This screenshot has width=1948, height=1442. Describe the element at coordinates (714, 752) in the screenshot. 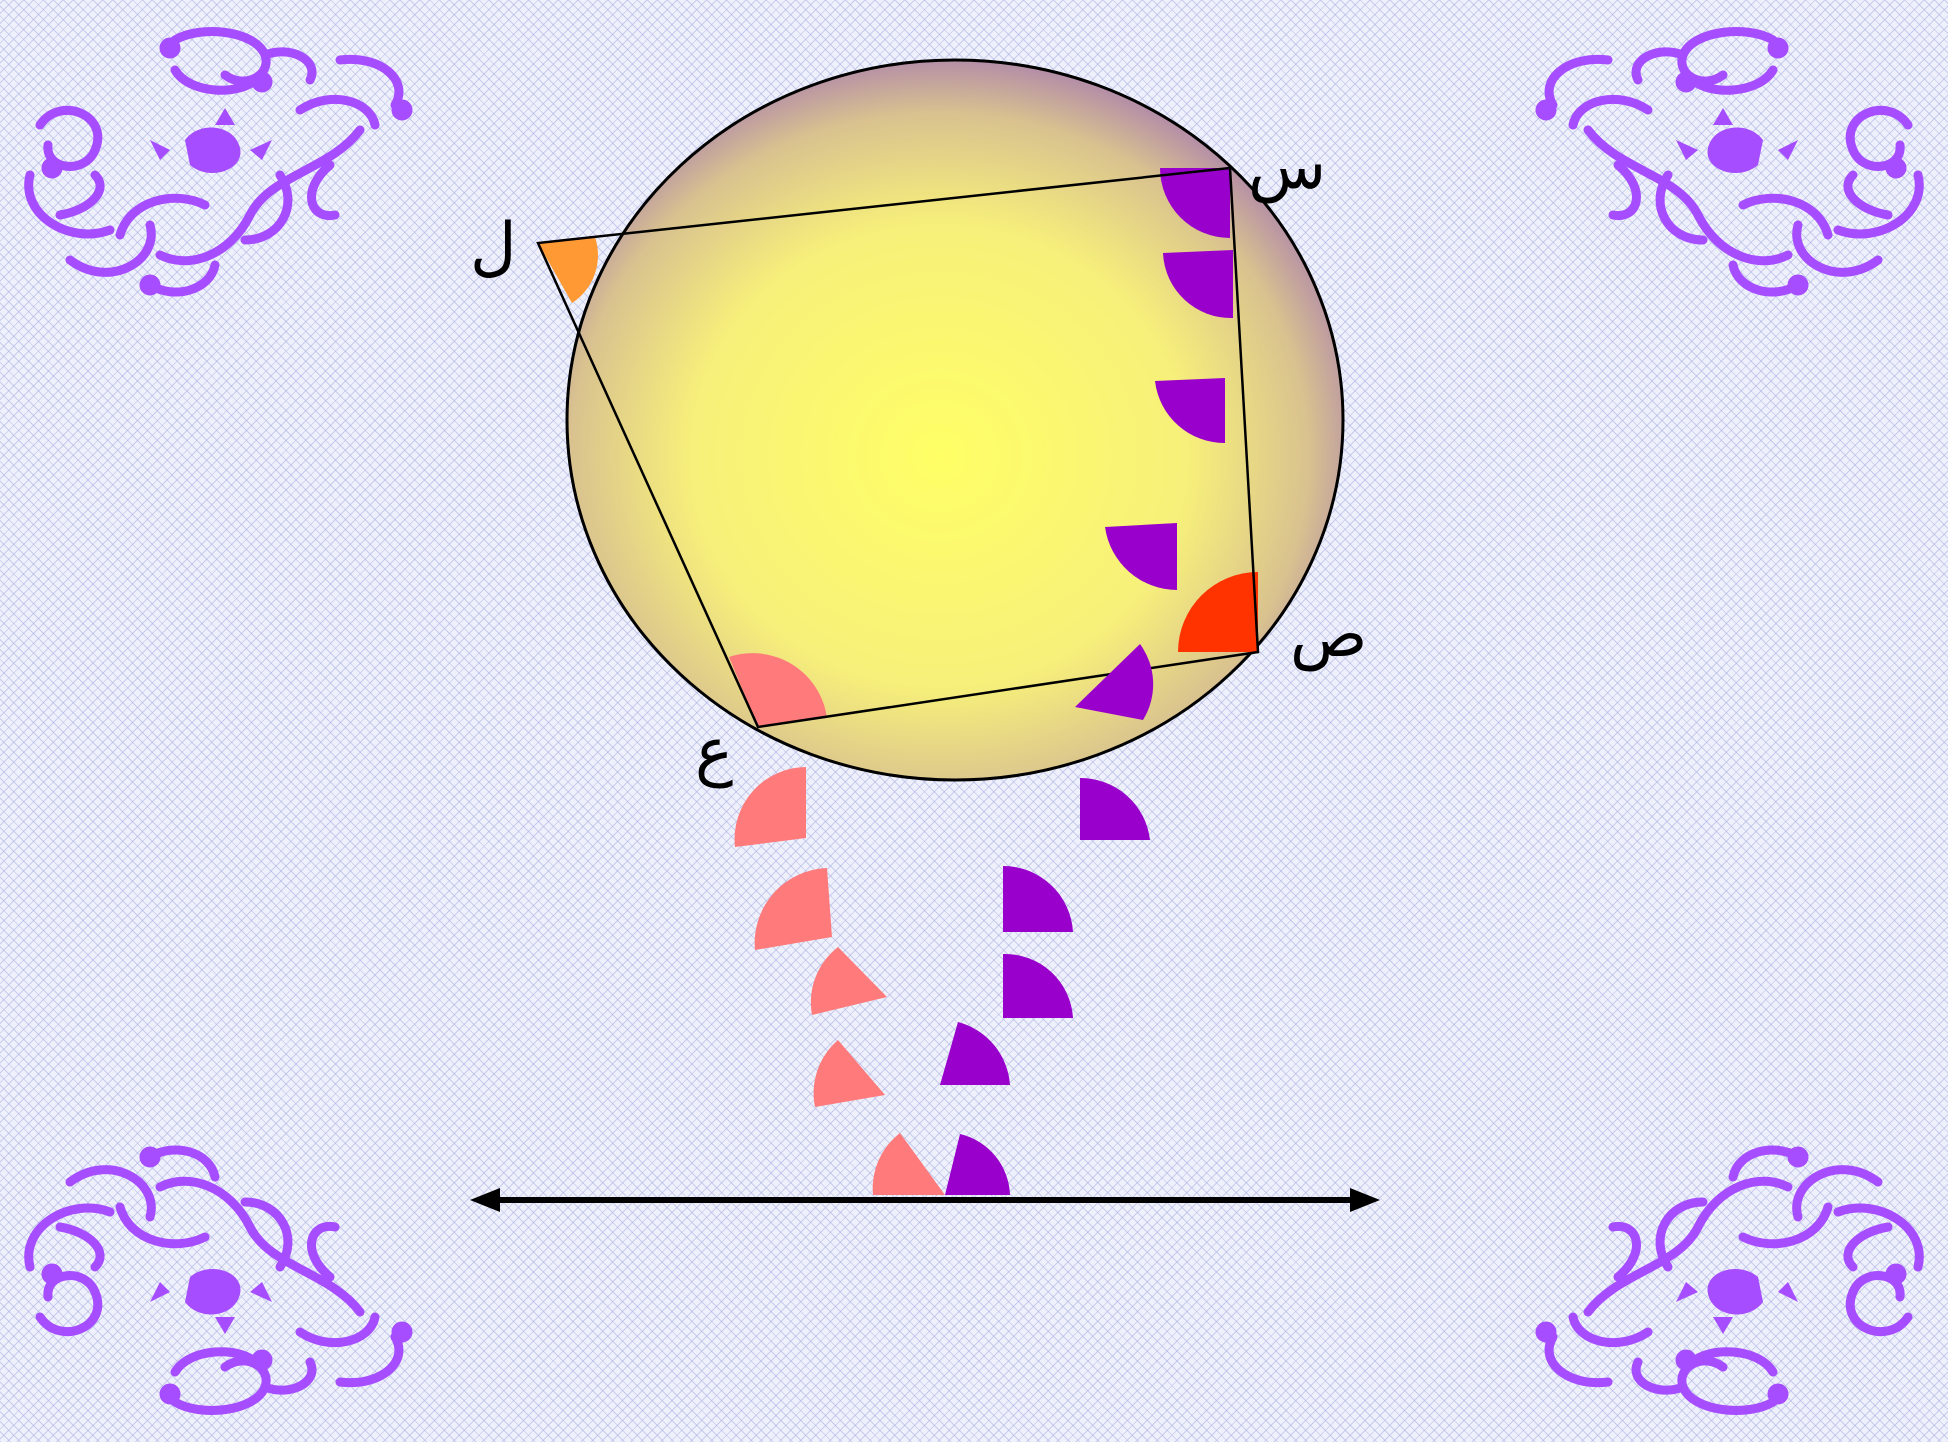

I see `vertex-label-ain: ع` at that location.